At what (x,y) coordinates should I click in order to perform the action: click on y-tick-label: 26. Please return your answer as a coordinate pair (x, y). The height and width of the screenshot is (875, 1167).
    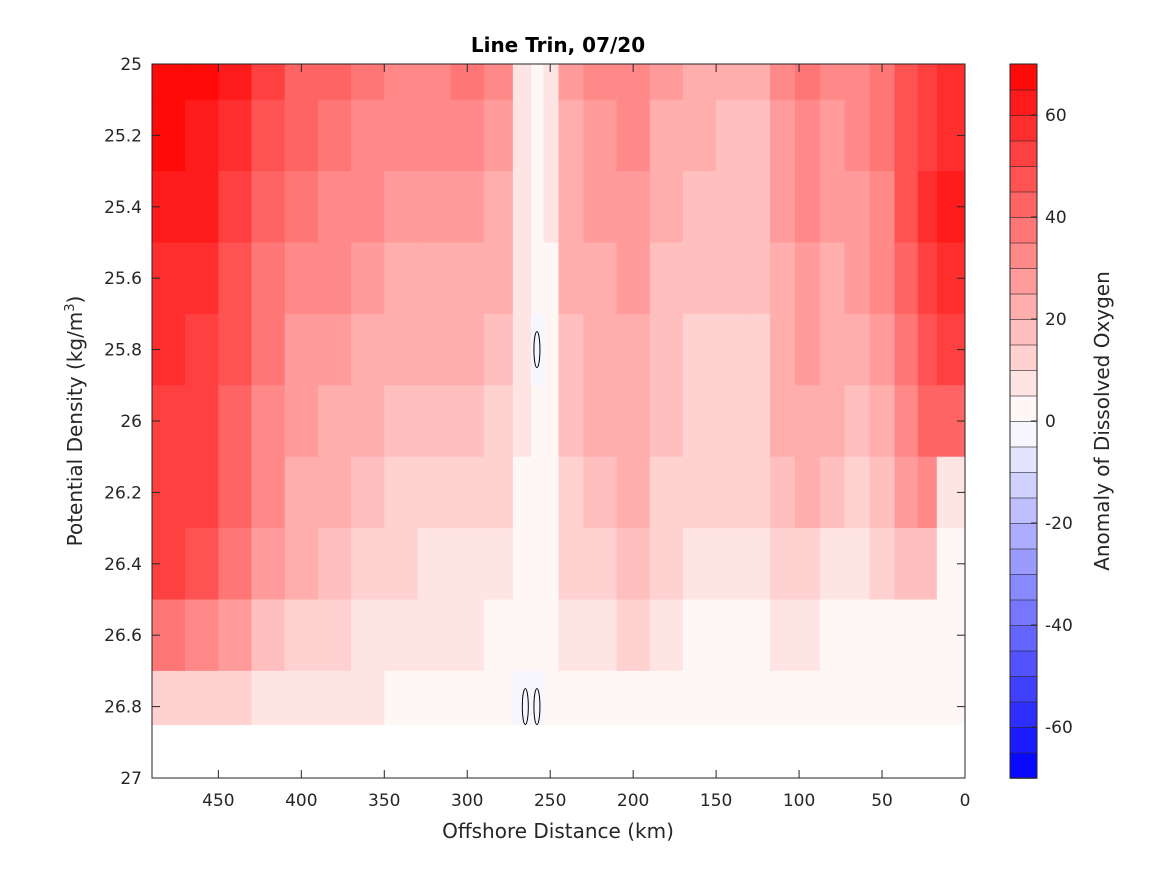
    Looking at the image, I should click on (131, 422).